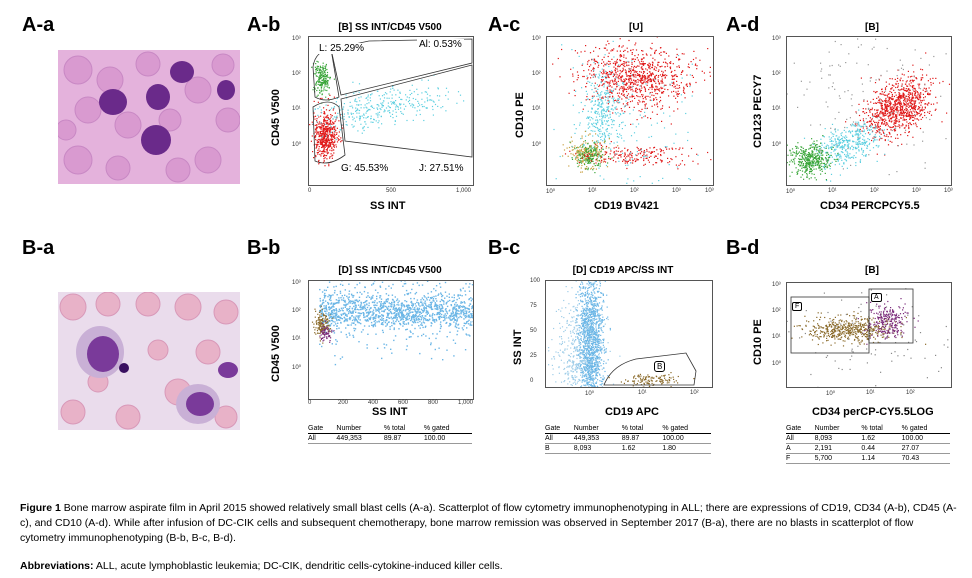 The height and width of the screenshot is (578, 972). What do you see at coordinates (743, 248) in the screenshot?
I see `panel-label-Bd: B-d` at bounding box center [743, 248].